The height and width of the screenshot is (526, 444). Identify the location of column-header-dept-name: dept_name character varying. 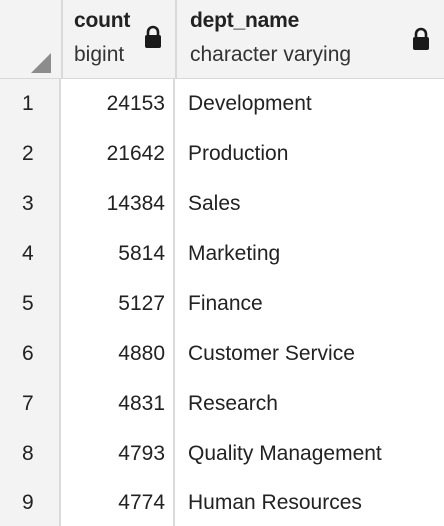
(310, 39).